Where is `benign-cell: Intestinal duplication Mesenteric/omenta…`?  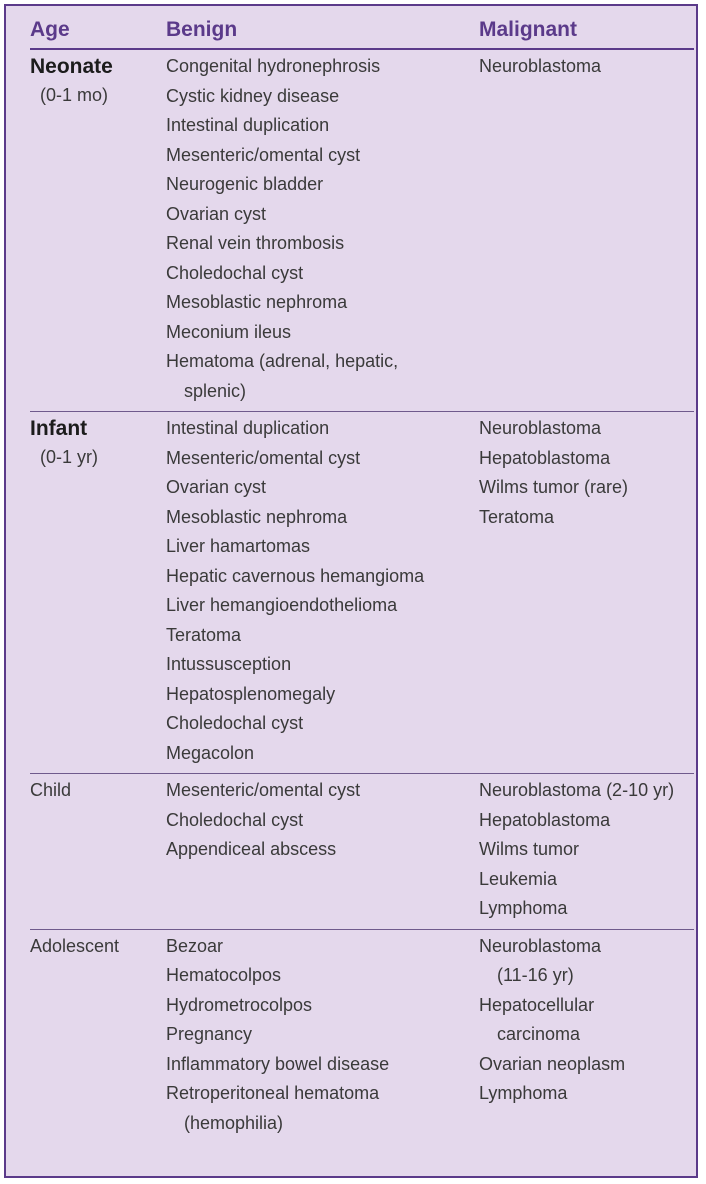 benign-cell: Intestinal duplication Mesenteric/omenta… is located at coordinates (322, 592).